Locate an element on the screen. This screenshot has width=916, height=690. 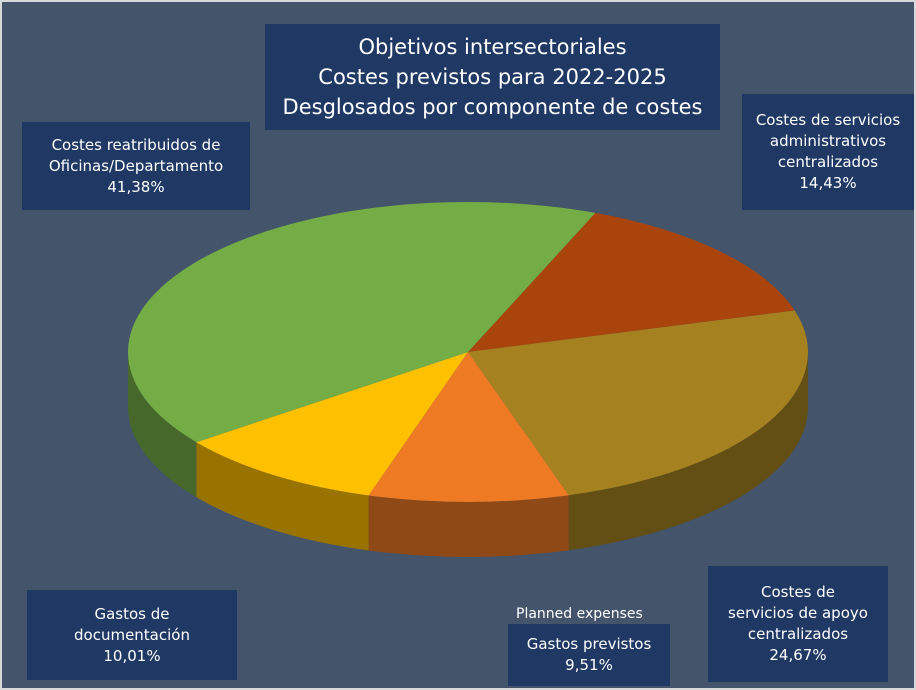
chart-title: Costes previstos para 2022-2025 is located at coordinates (492, 77).